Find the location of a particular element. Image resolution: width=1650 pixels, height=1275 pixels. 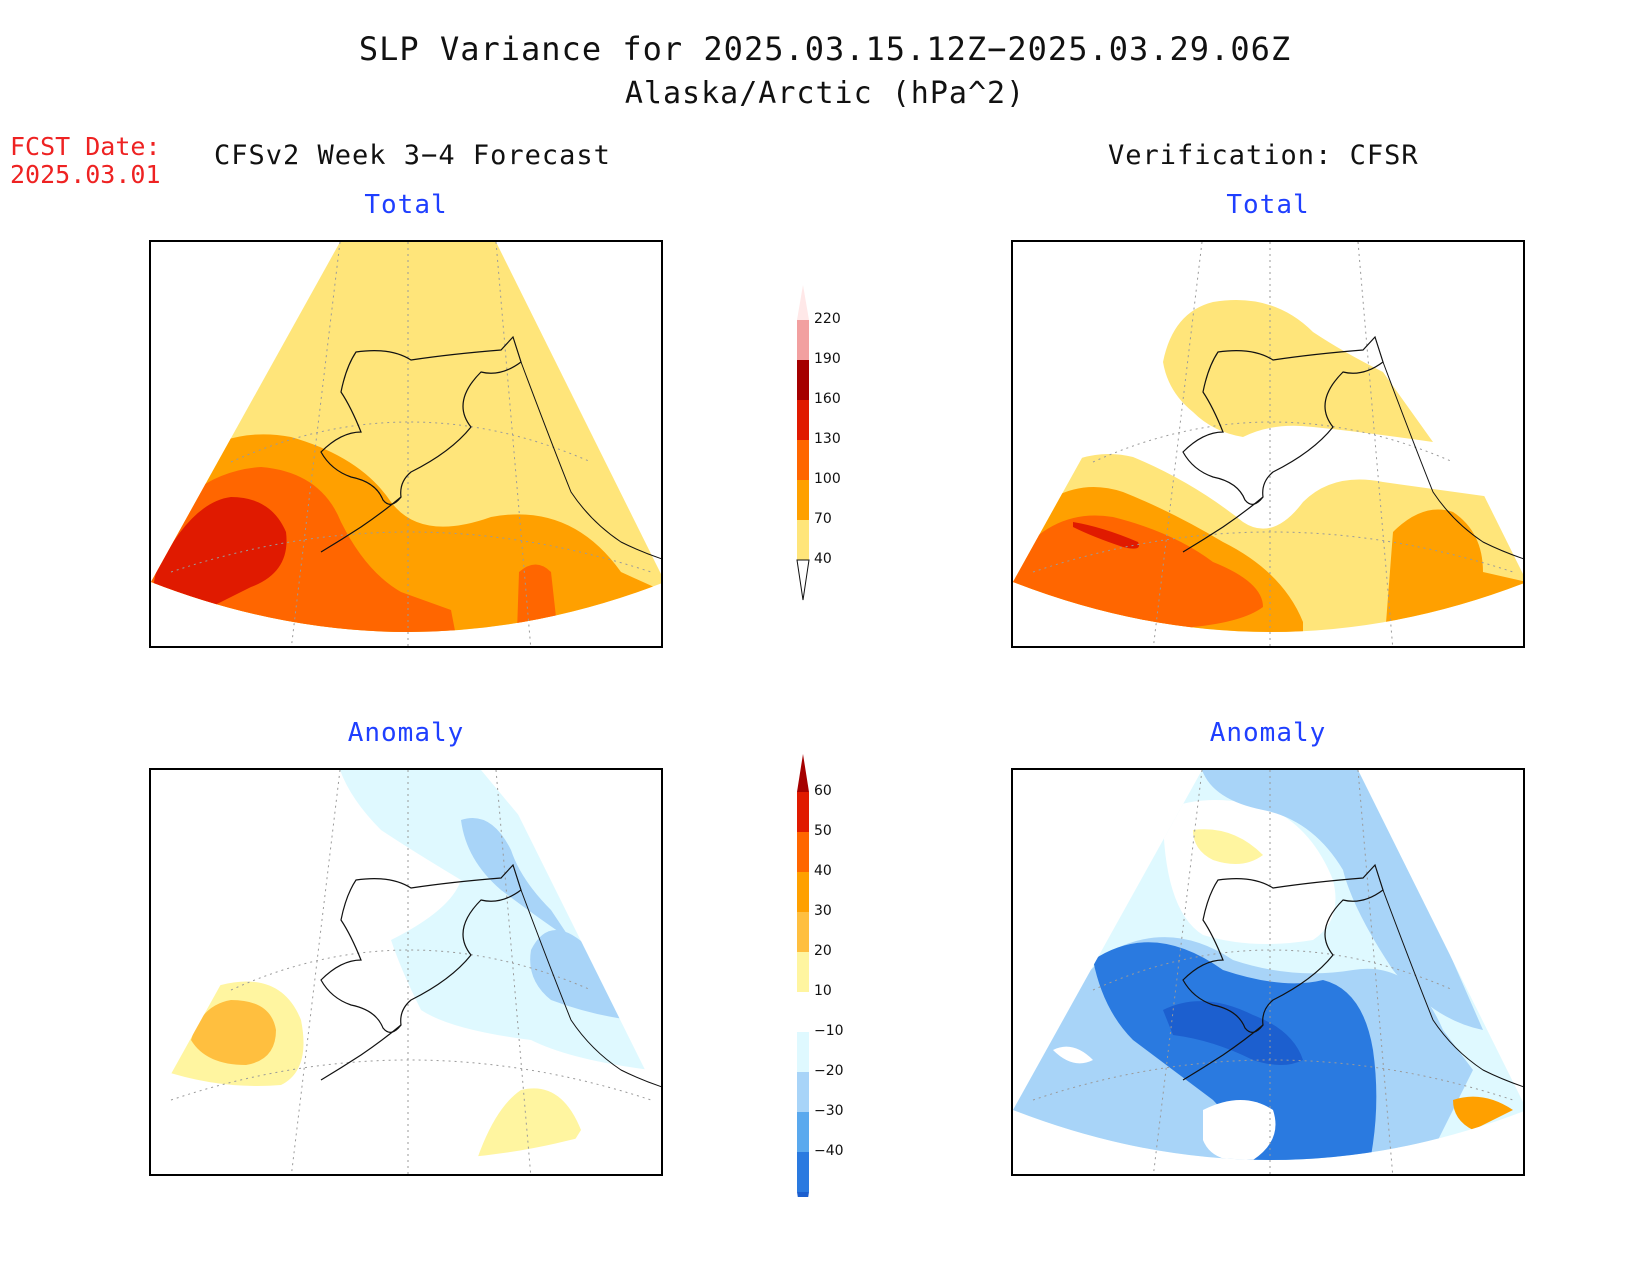

total-colorbar-swatches is located at coordinates (803, 443).